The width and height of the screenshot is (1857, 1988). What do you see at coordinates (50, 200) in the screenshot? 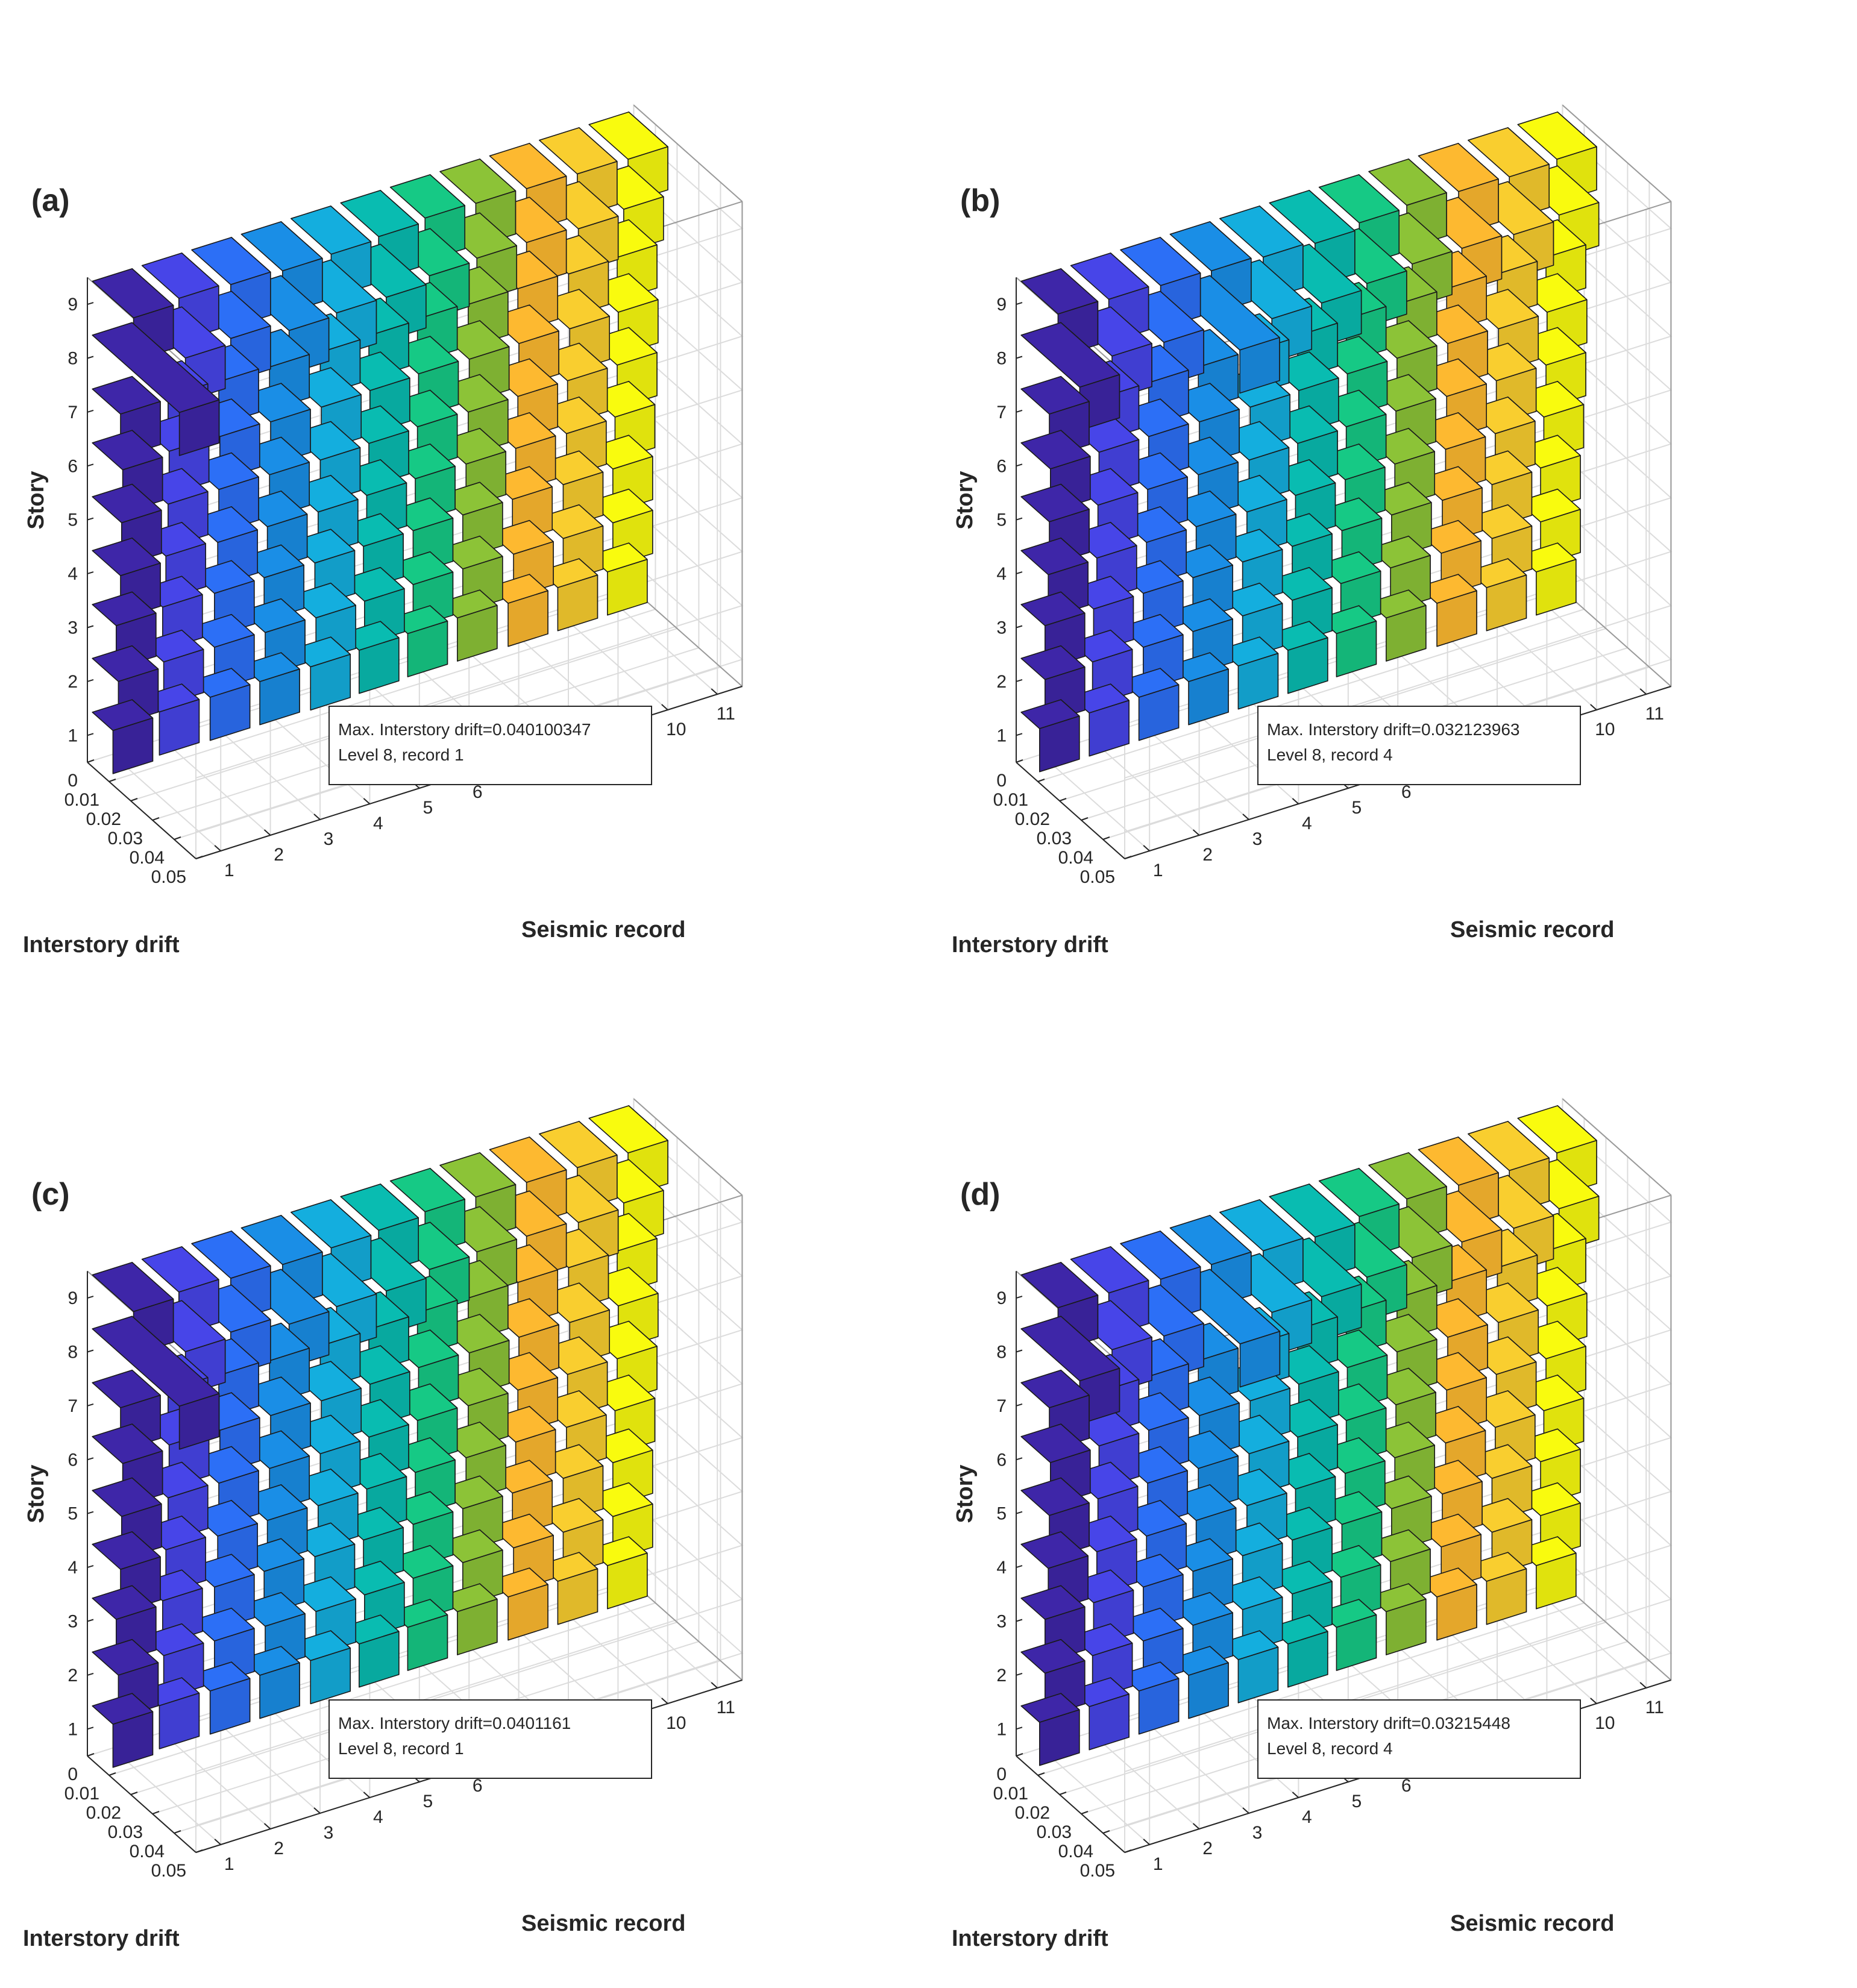
I see `panel-label: (a)` at bounding box center [50, 200].